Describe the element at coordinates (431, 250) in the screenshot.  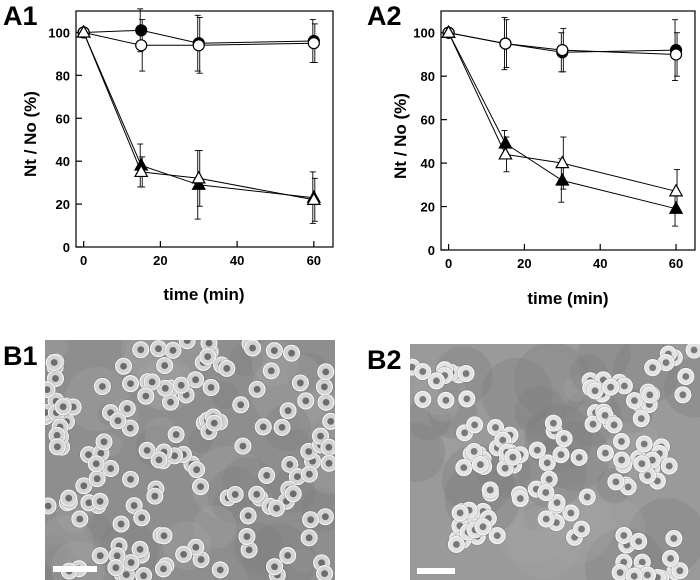
I see `y-tick-label: 0` at that location.